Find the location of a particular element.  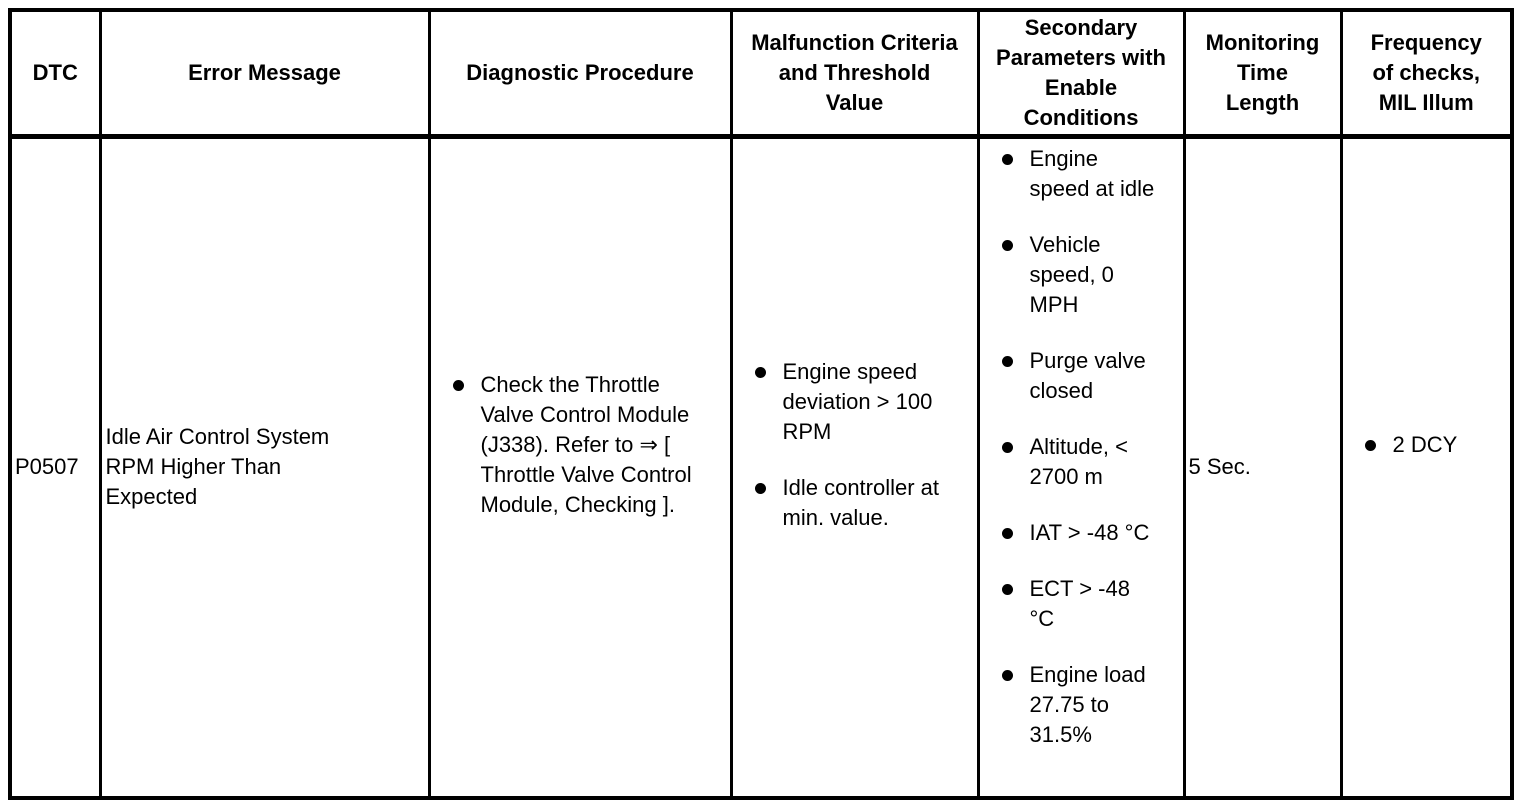

header-cell-monitoring-time: Monitoring Time Length is located at coordinates (1262, 73).